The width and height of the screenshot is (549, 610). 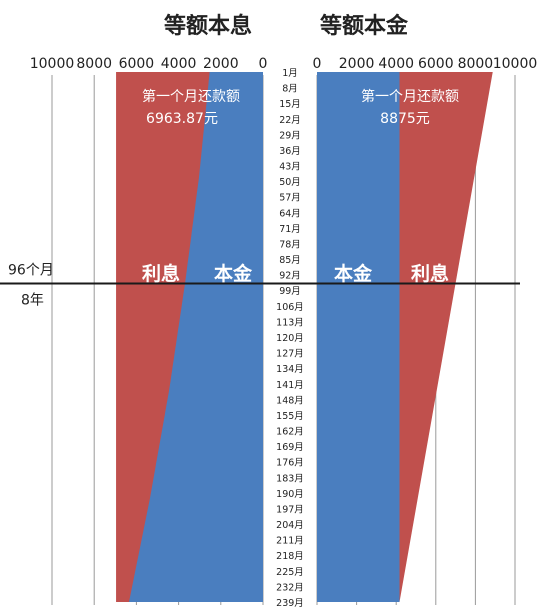 I want to click on right-principal-area, so click(x=358, y=337).